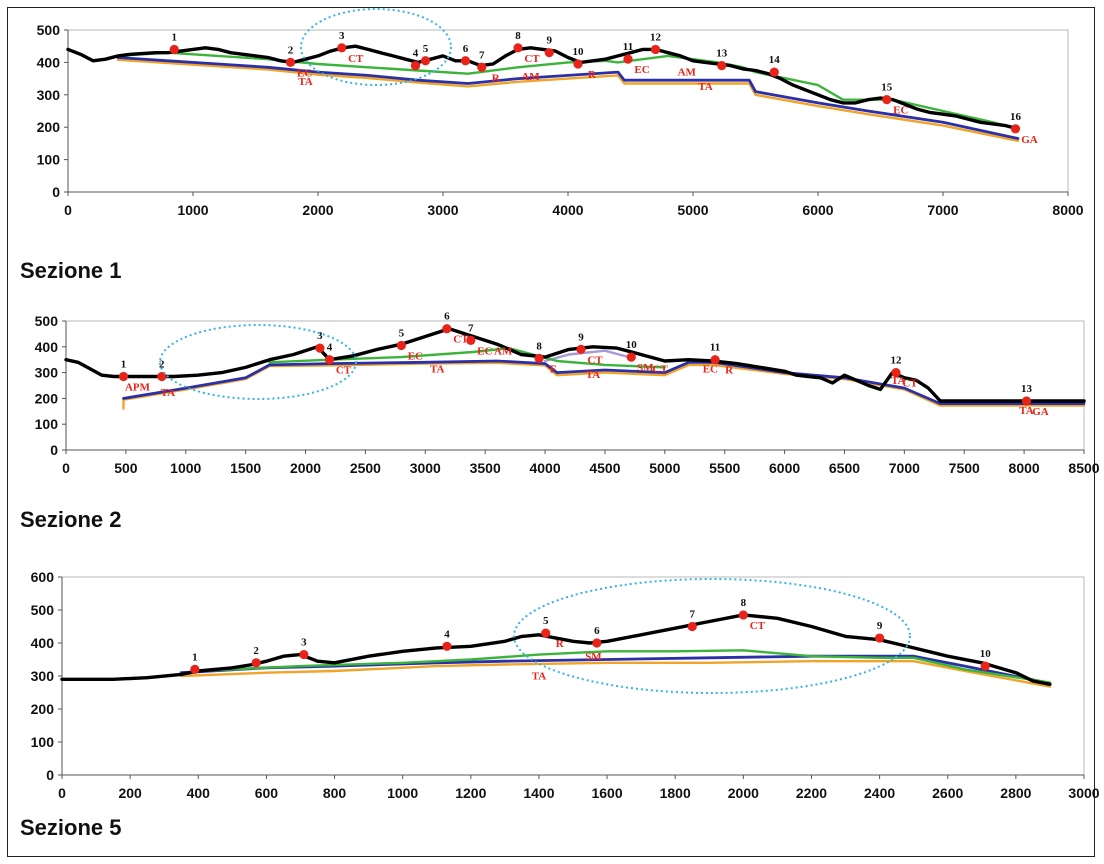  Describe the element at coordinates (199, 793) in the screenshot. I see `x-tick-label: 400` at that location.